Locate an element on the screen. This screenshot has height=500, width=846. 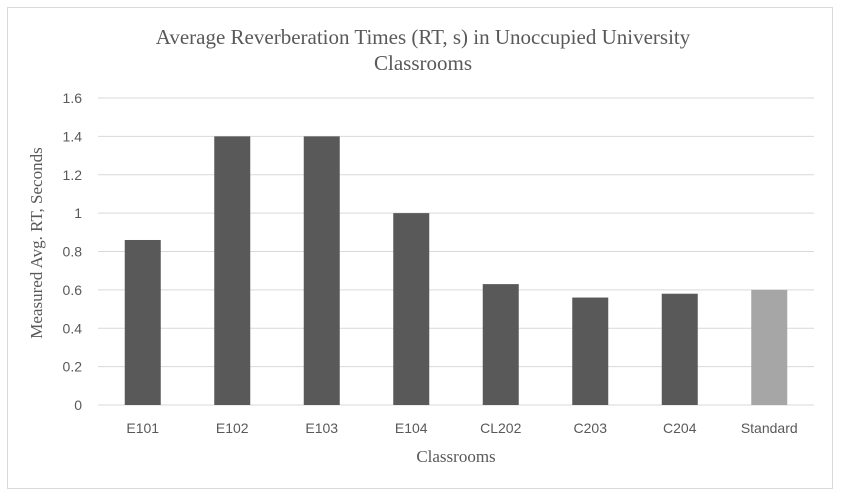
bar-e101 is located at coordinates (142, 322).